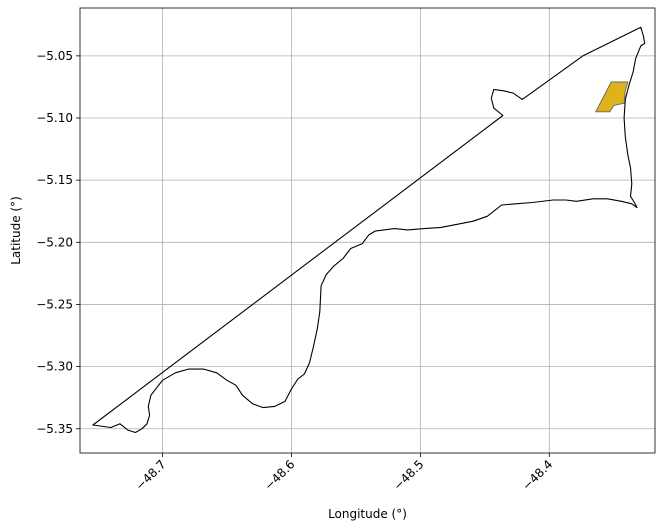 The image size is (663, 530). What do you see at coordinates (54, 304) in the screenshot?
I see `y-tick-label: −5.25` at bounding box center [54, 304].